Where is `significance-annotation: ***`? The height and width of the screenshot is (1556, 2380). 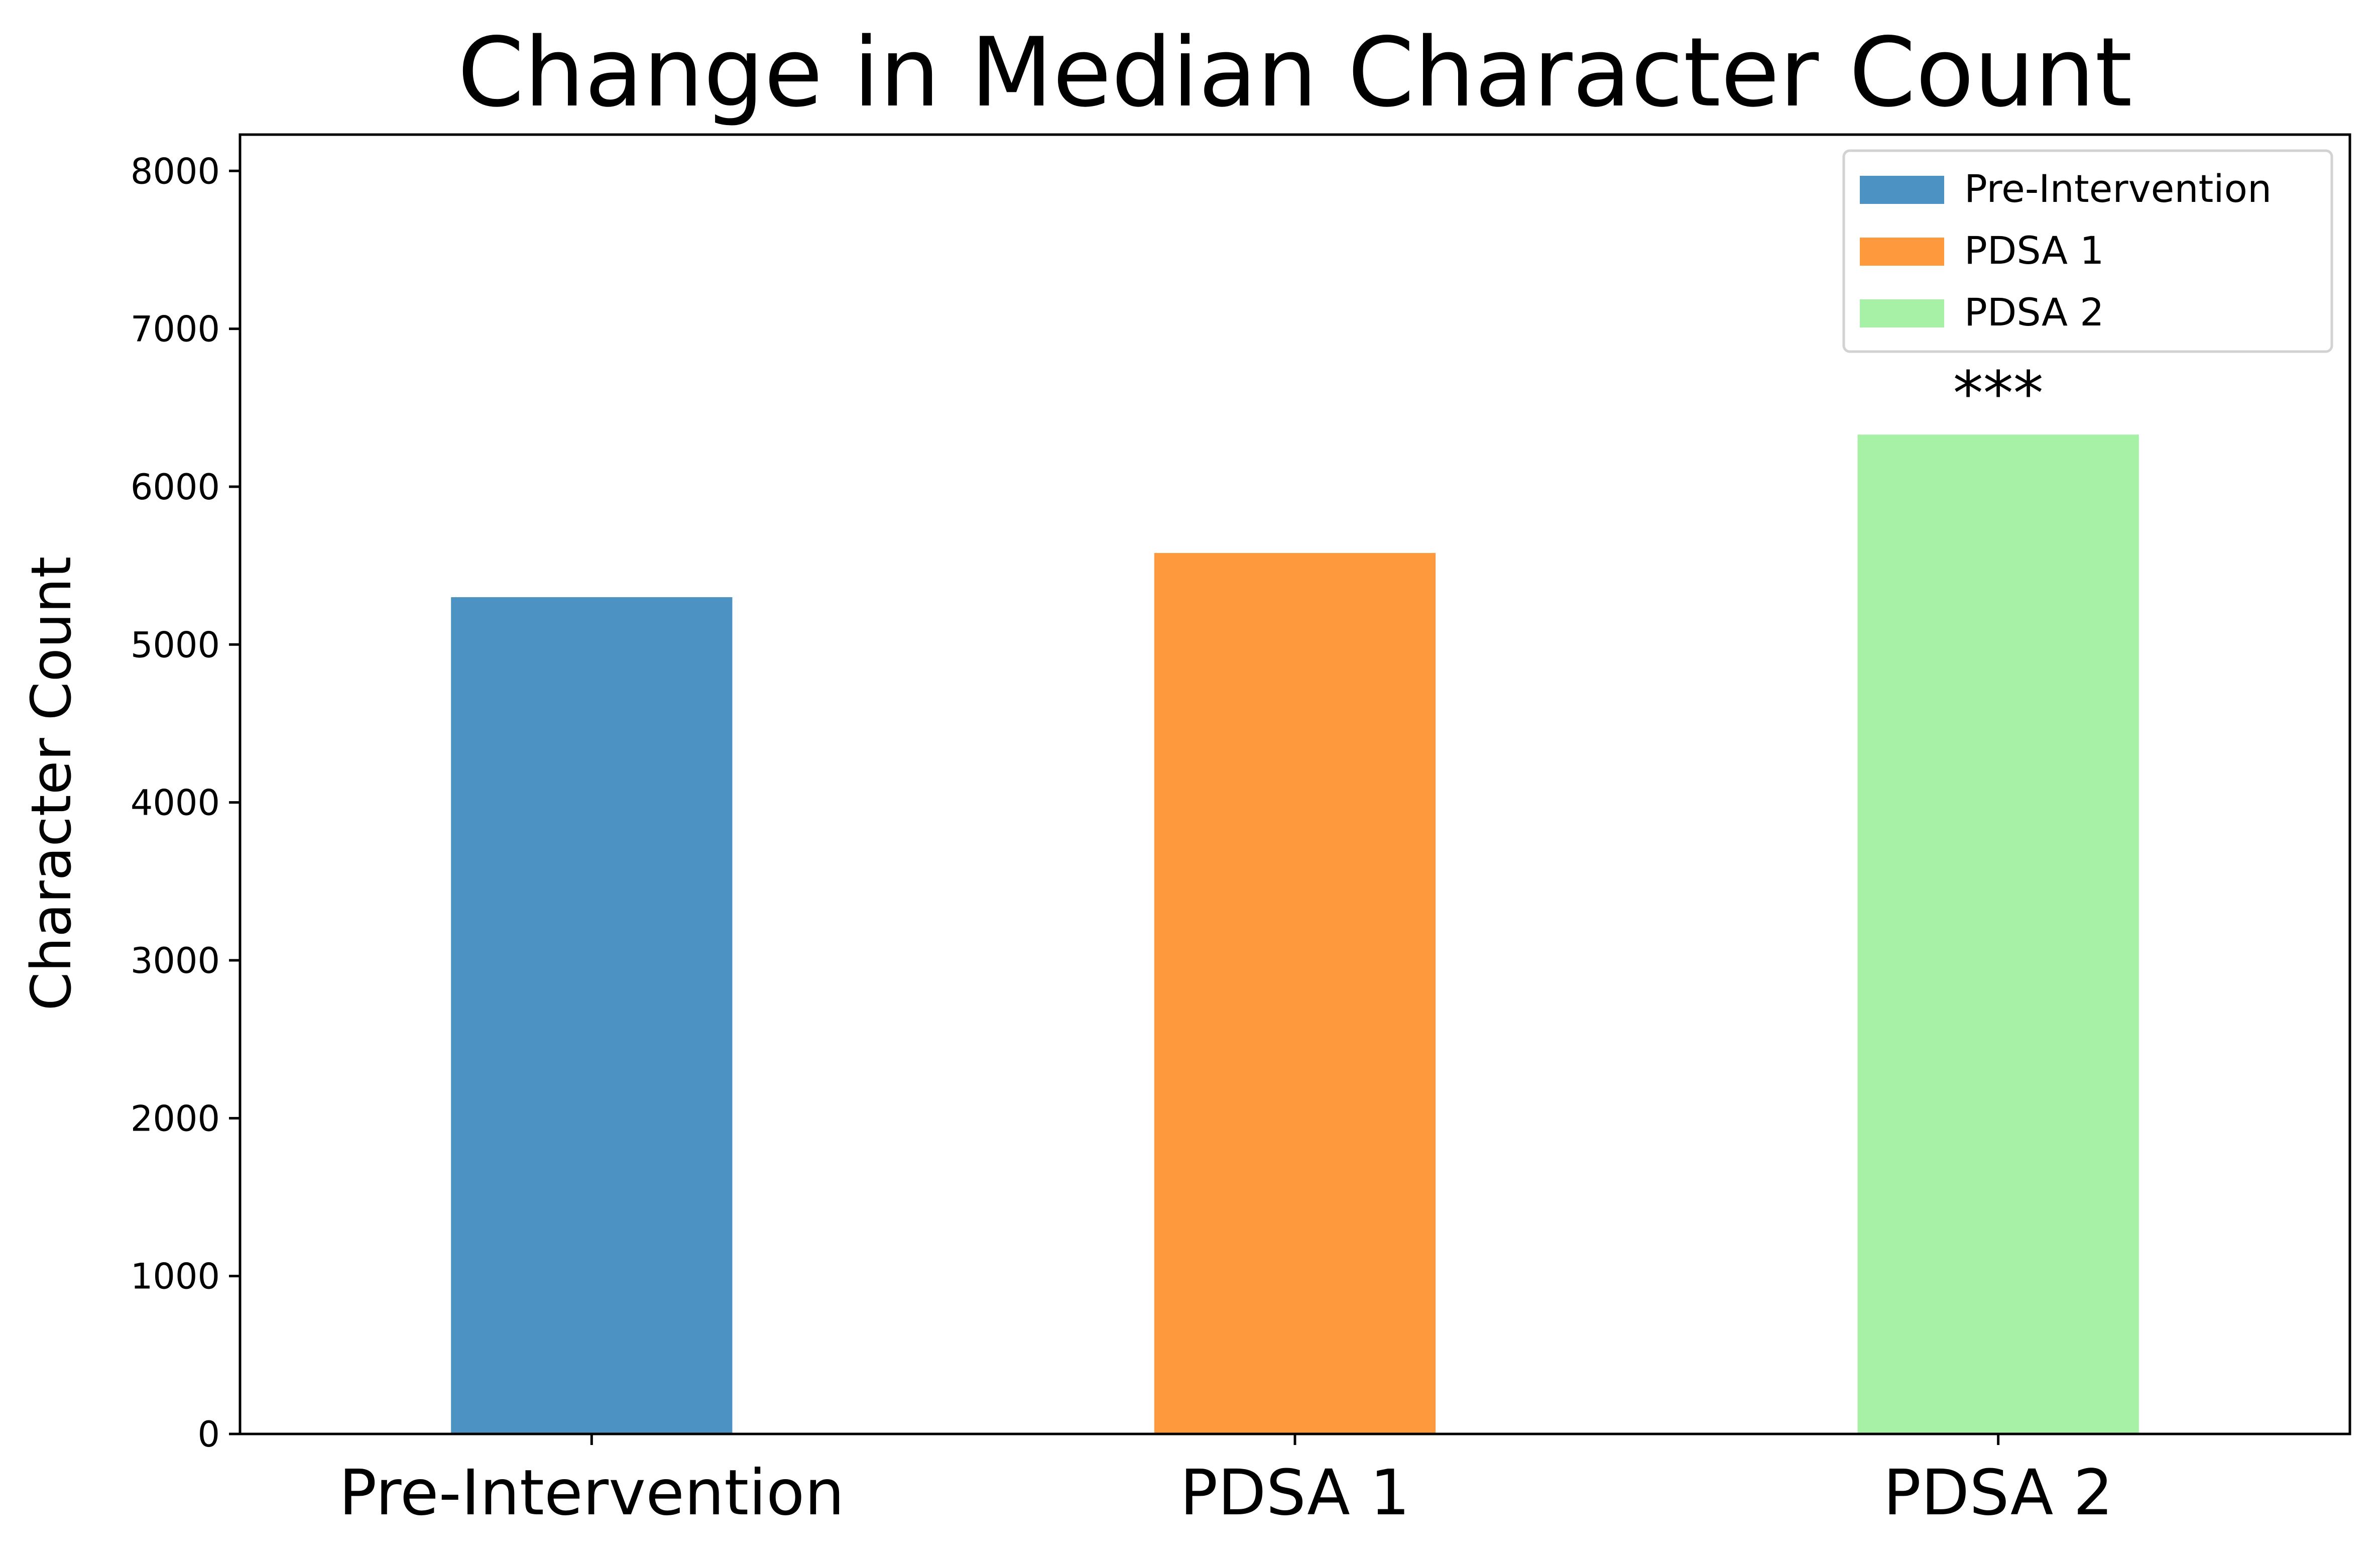
significance-annotation: *** is located at coordinates (1998, 394).